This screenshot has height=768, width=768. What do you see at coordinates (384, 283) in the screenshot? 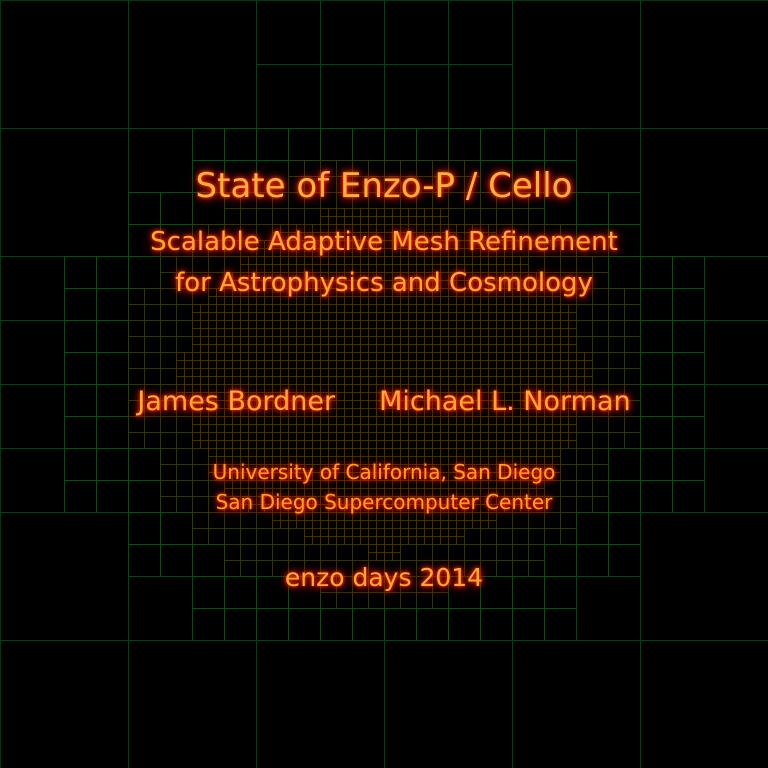
I see `subtitle-line-2: for Astrophysics and Cosmology` at bounding box center [384, 283].